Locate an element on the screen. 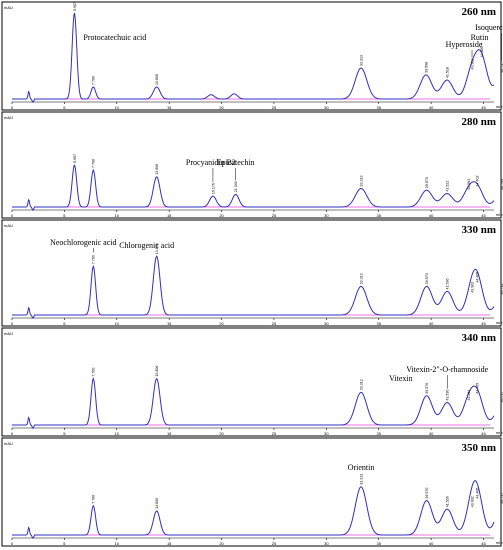  peak-retention-label: 41.522 is located at coordinates (448, 186).